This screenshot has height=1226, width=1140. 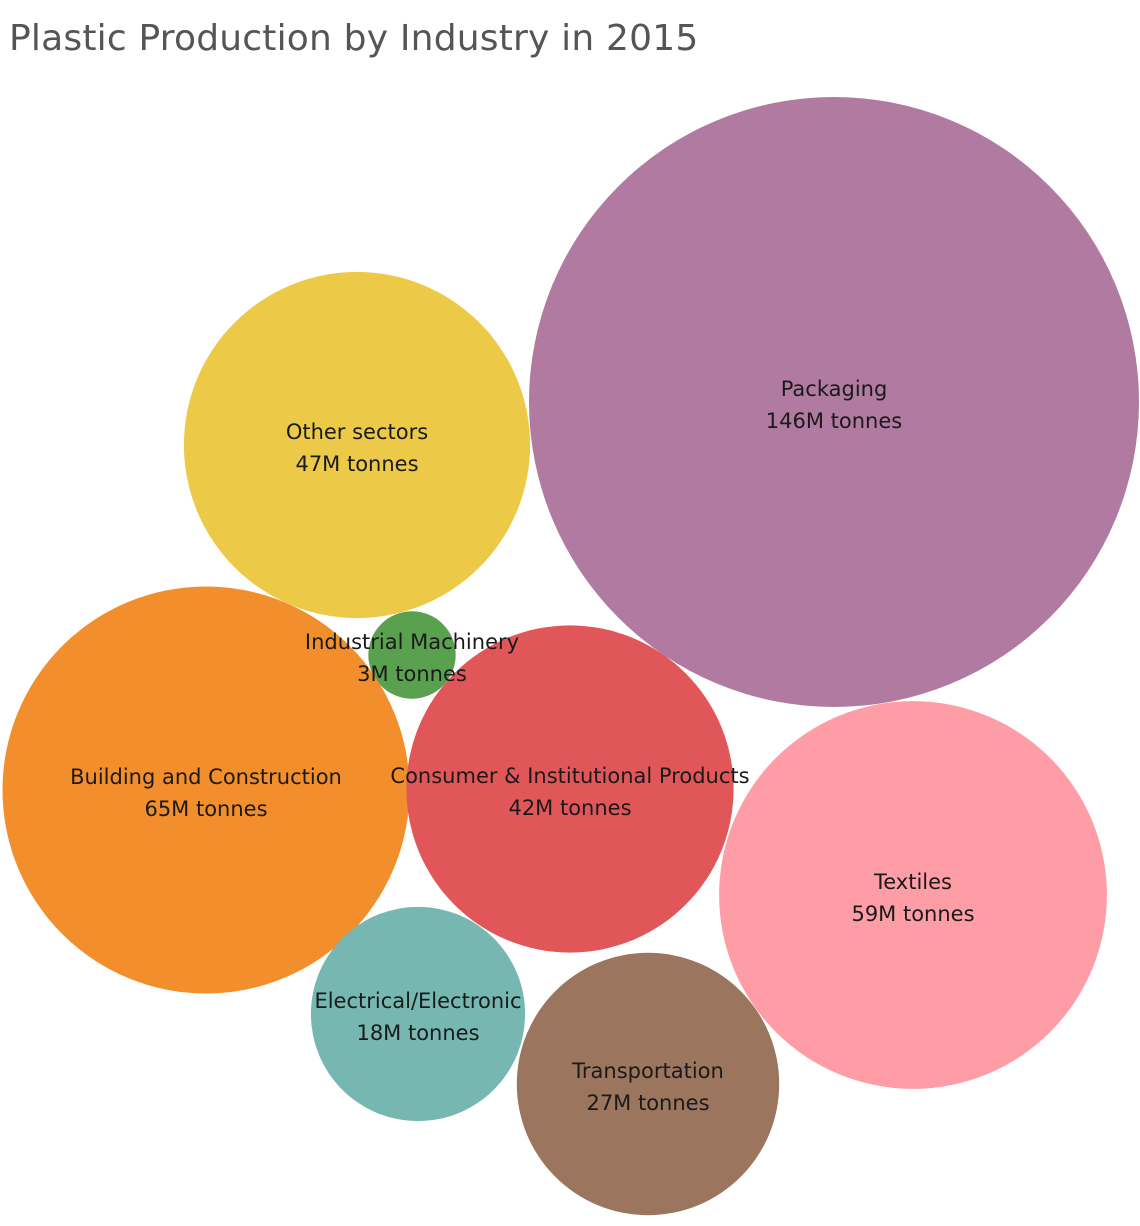 I want to click on bubble-label-name-textiles: Textiles, so click(x=912, y=882).